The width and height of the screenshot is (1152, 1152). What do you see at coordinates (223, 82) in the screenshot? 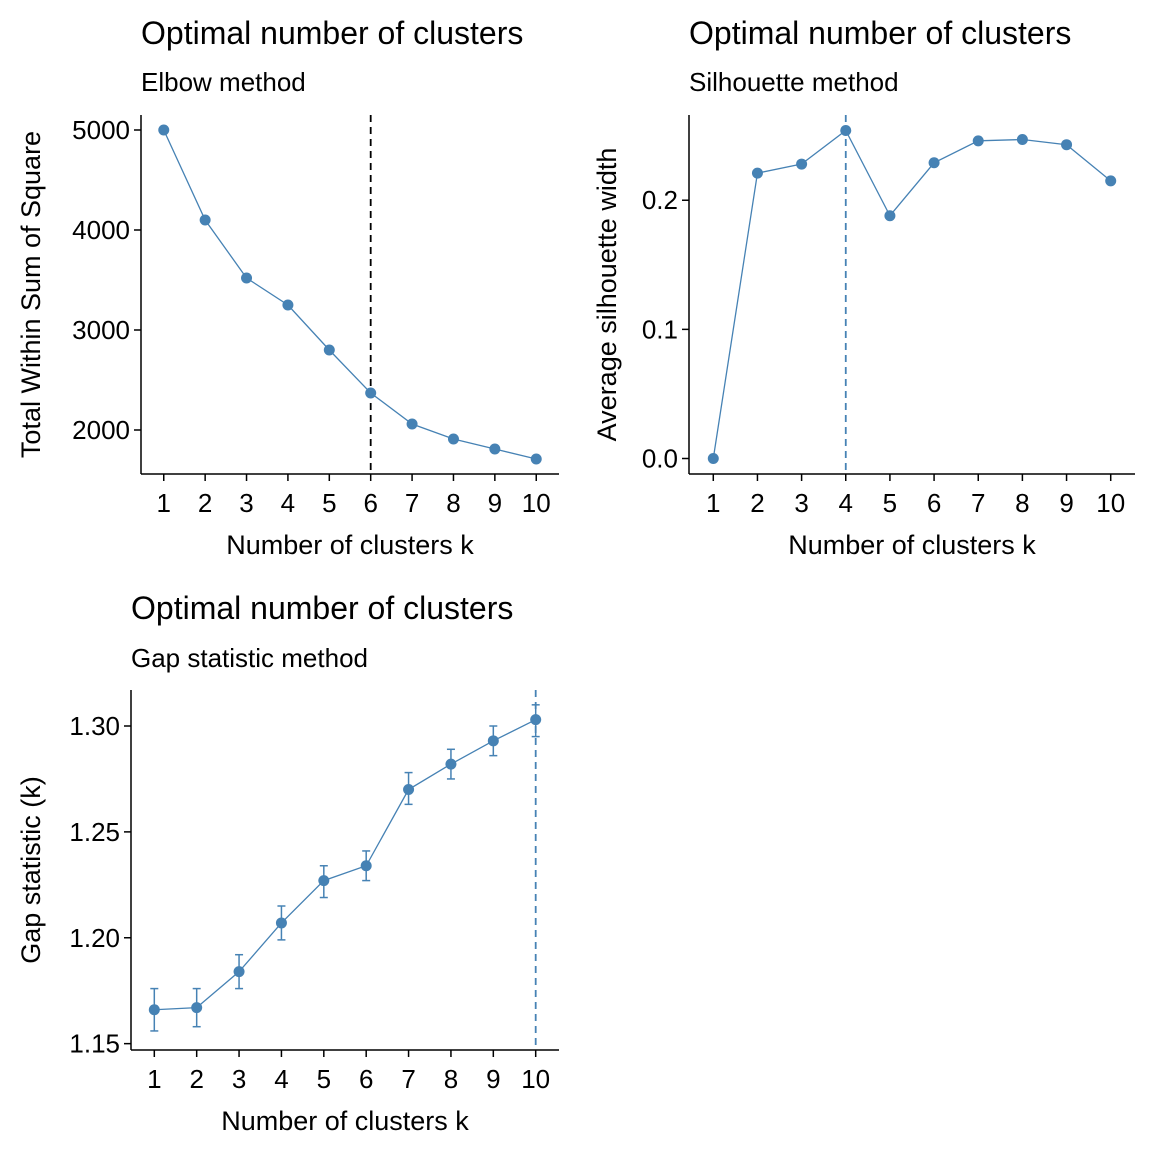
I see `chart-subtitle: Elbow method` at bounding box center [223, 82].